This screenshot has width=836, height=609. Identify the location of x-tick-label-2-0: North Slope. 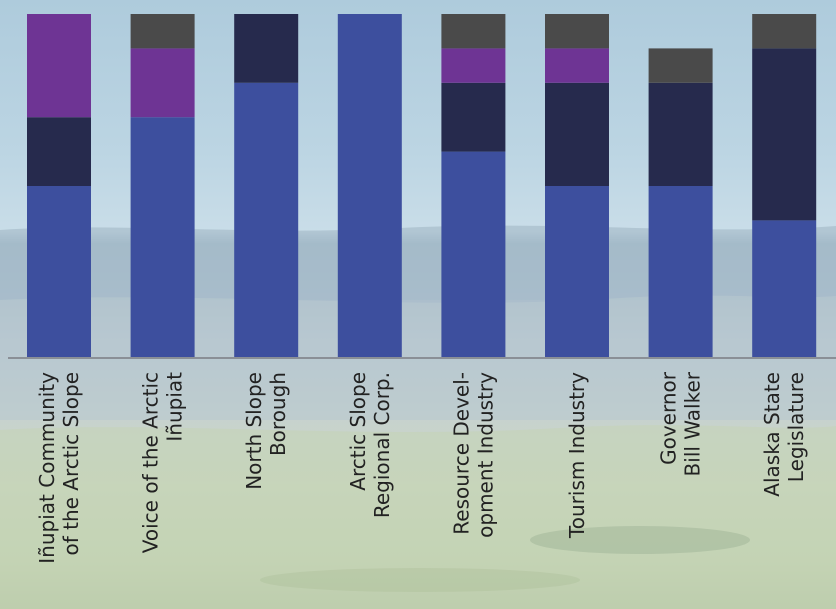
(254, 431).